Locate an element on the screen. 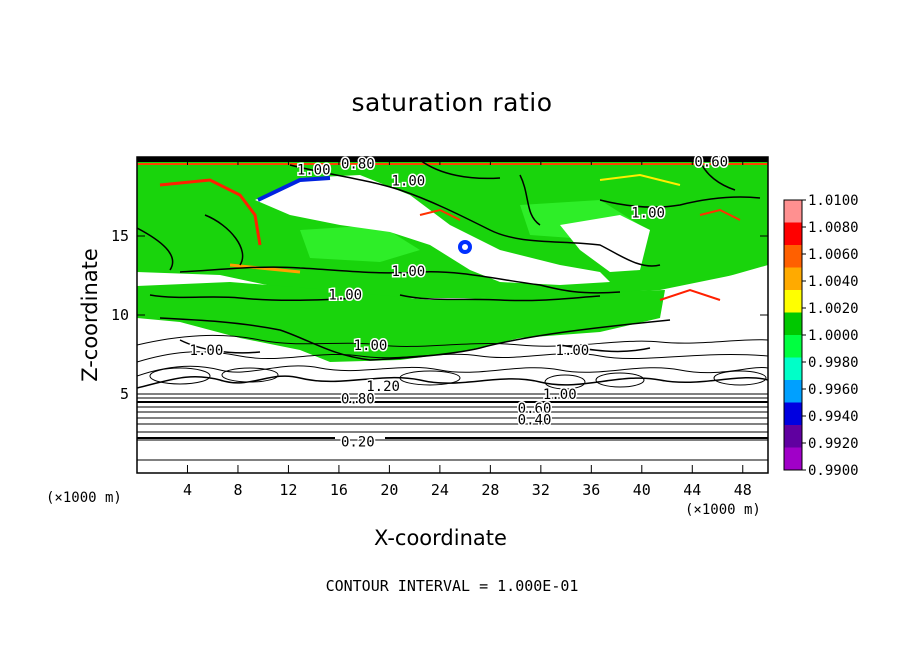 The height and width of the screenshot is (654, 904). y-axis-unit: (×1000 m) is located at coordinates (84, 498).